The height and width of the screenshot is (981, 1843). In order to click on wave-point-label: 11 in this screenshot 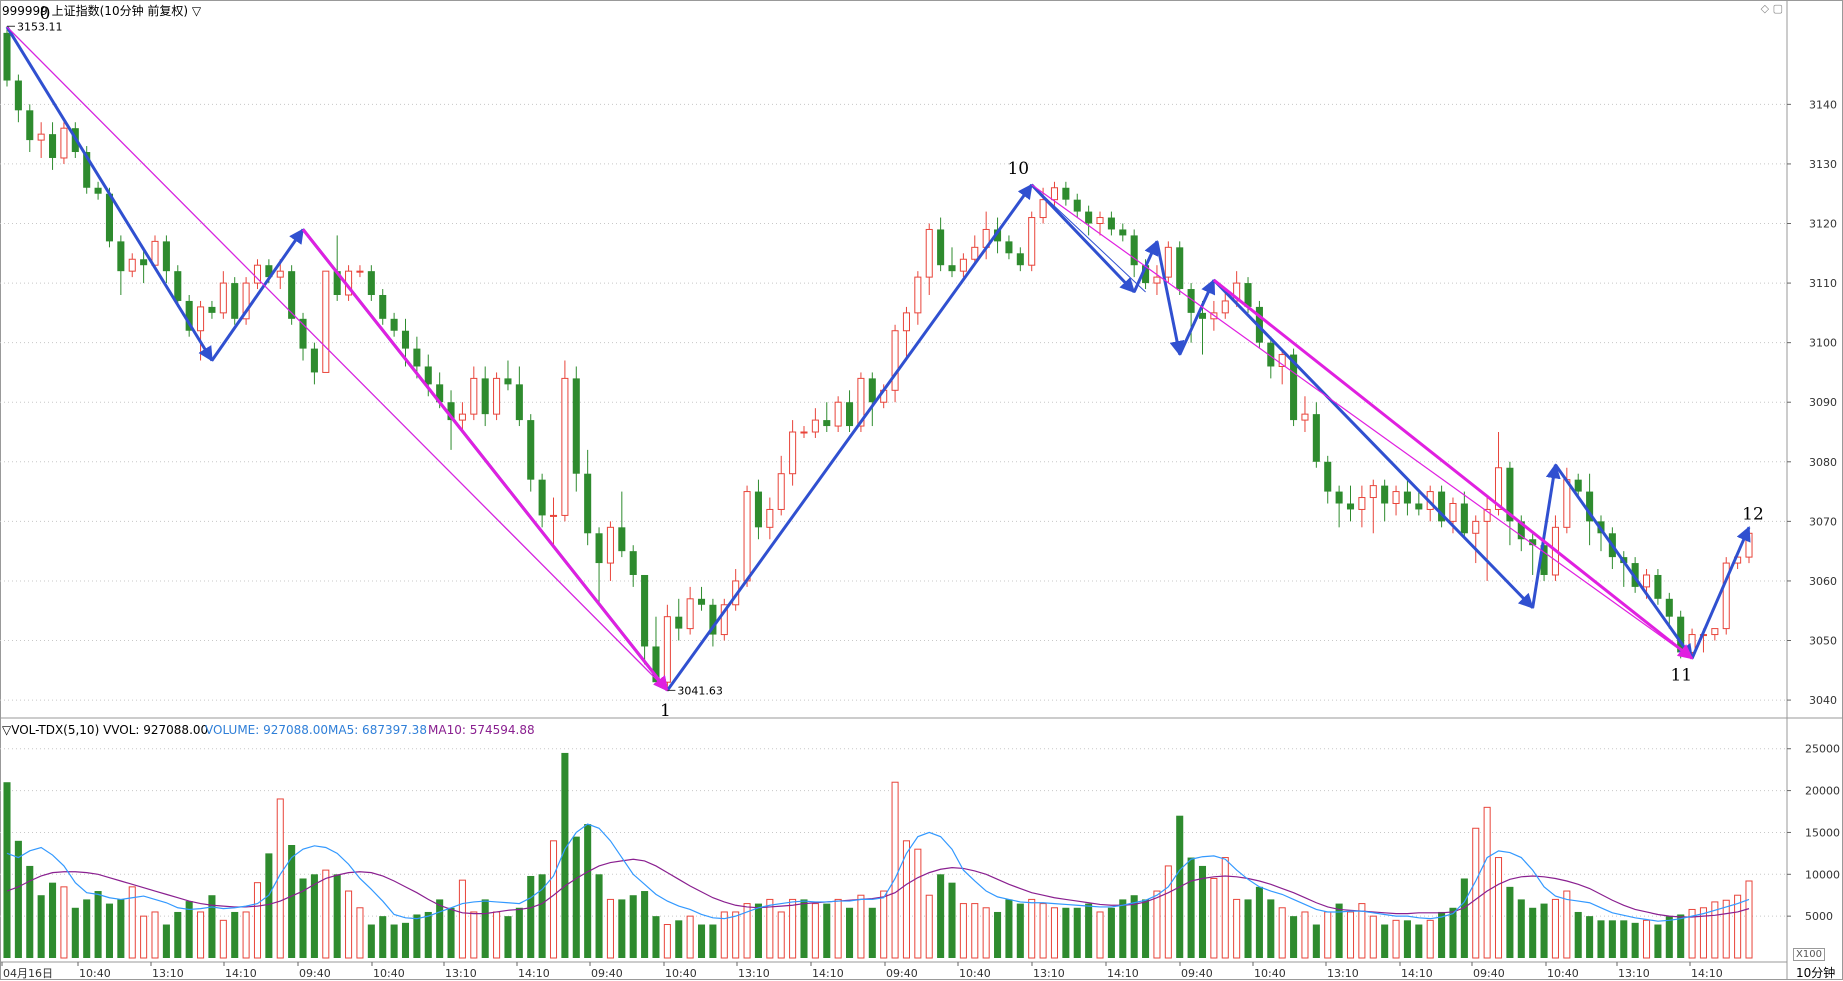, I will do `click(1681, 675)`.